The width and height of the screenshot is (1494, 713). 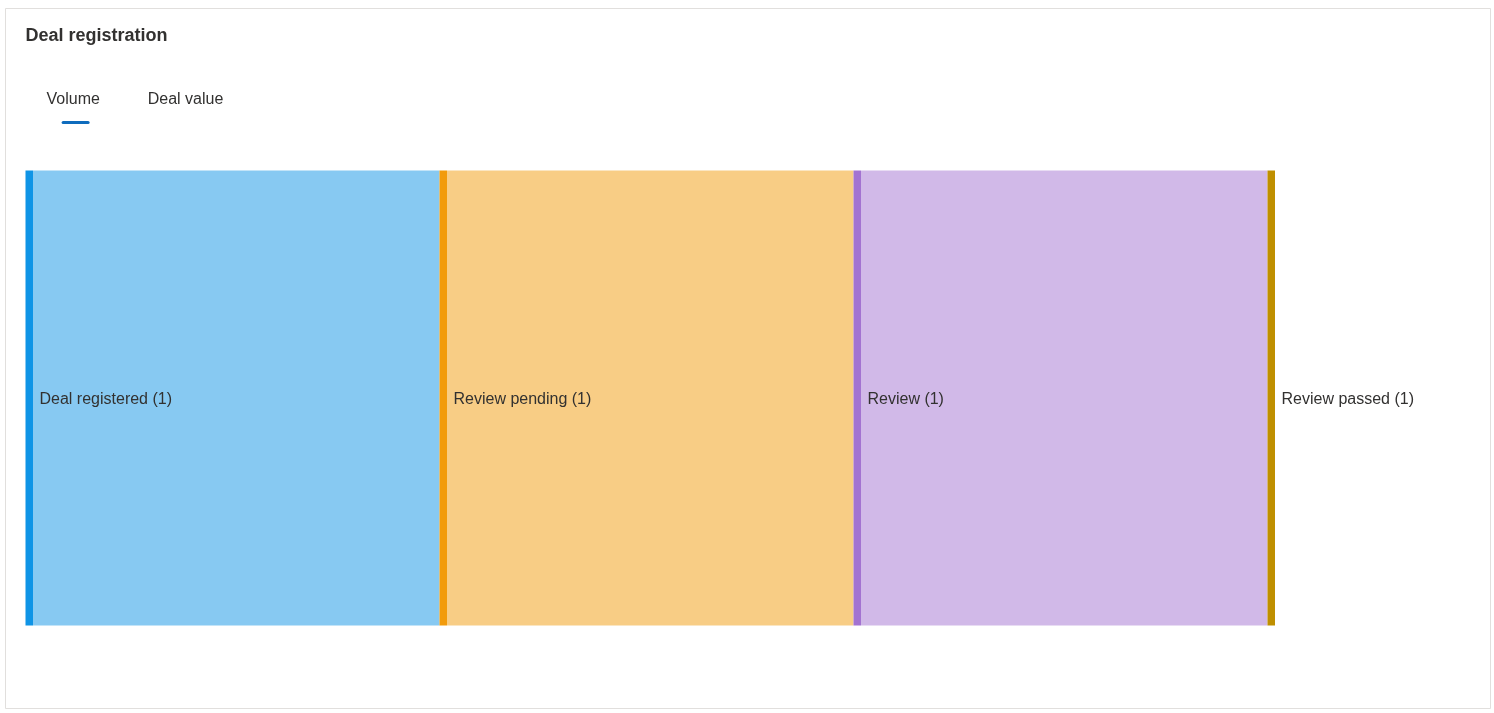 What do you see at coordinates (894, 398) in the screenshot?
I see `category-label: Review` at bounding box center [894, 398].